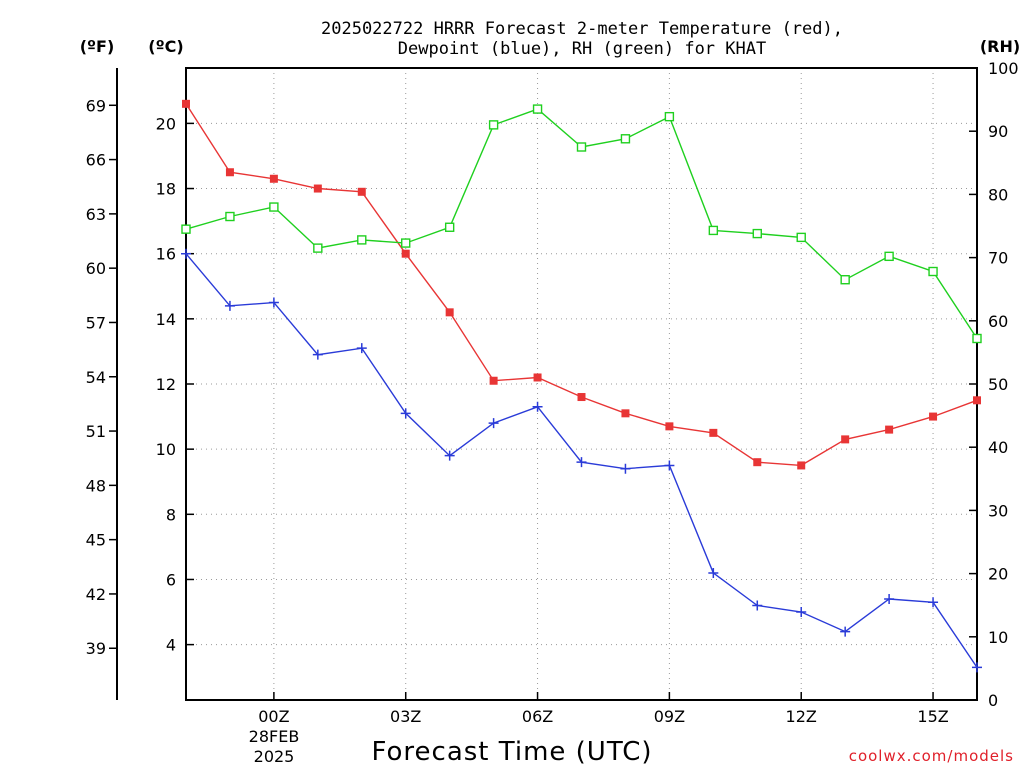 Image resolution: width=1024 pixels, height=768 pixels. What do you see at coordinates (998, 510) in the screenshot?
I see `rh-tick-label: 30` at bounding box center [998, 510].